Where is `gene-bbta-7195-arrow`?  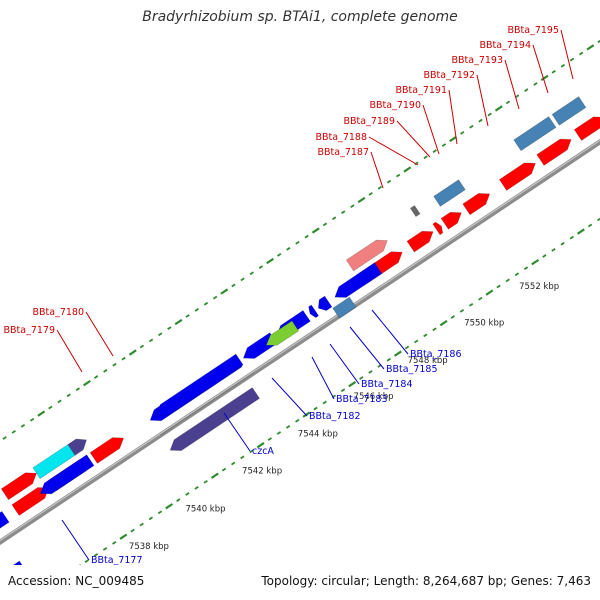 gene-bbta-7195-arrow is located at coordinates (569, 111).